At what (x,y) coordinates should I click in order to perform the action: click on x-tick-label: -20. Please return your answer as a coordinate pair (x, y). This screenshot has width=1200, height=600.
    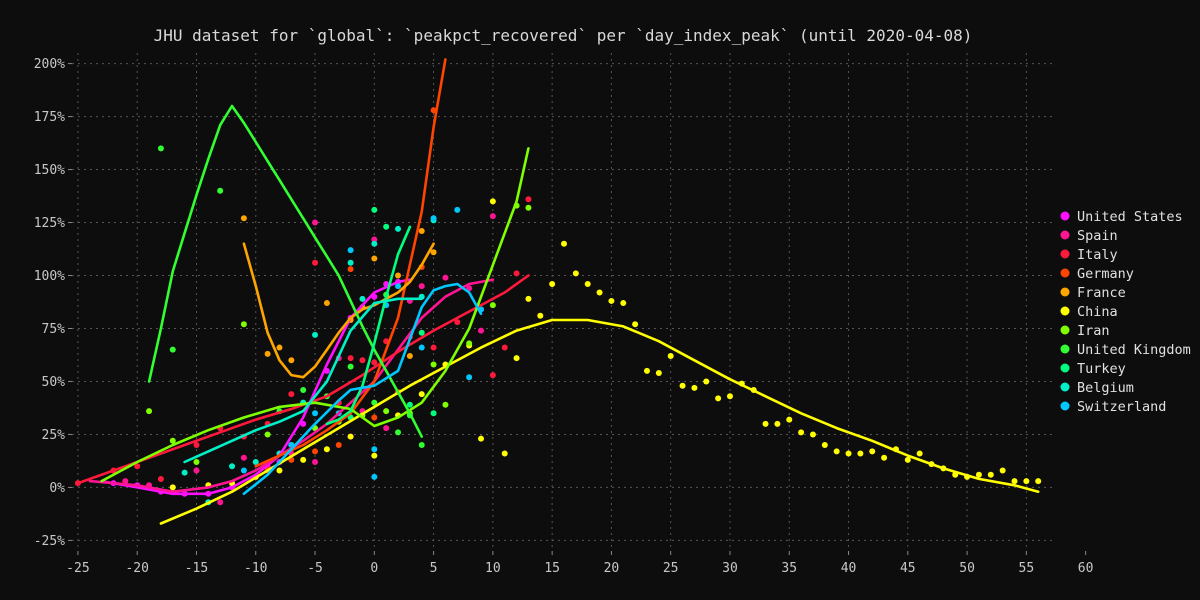
    Looking at the image, I should click on (136, 568).